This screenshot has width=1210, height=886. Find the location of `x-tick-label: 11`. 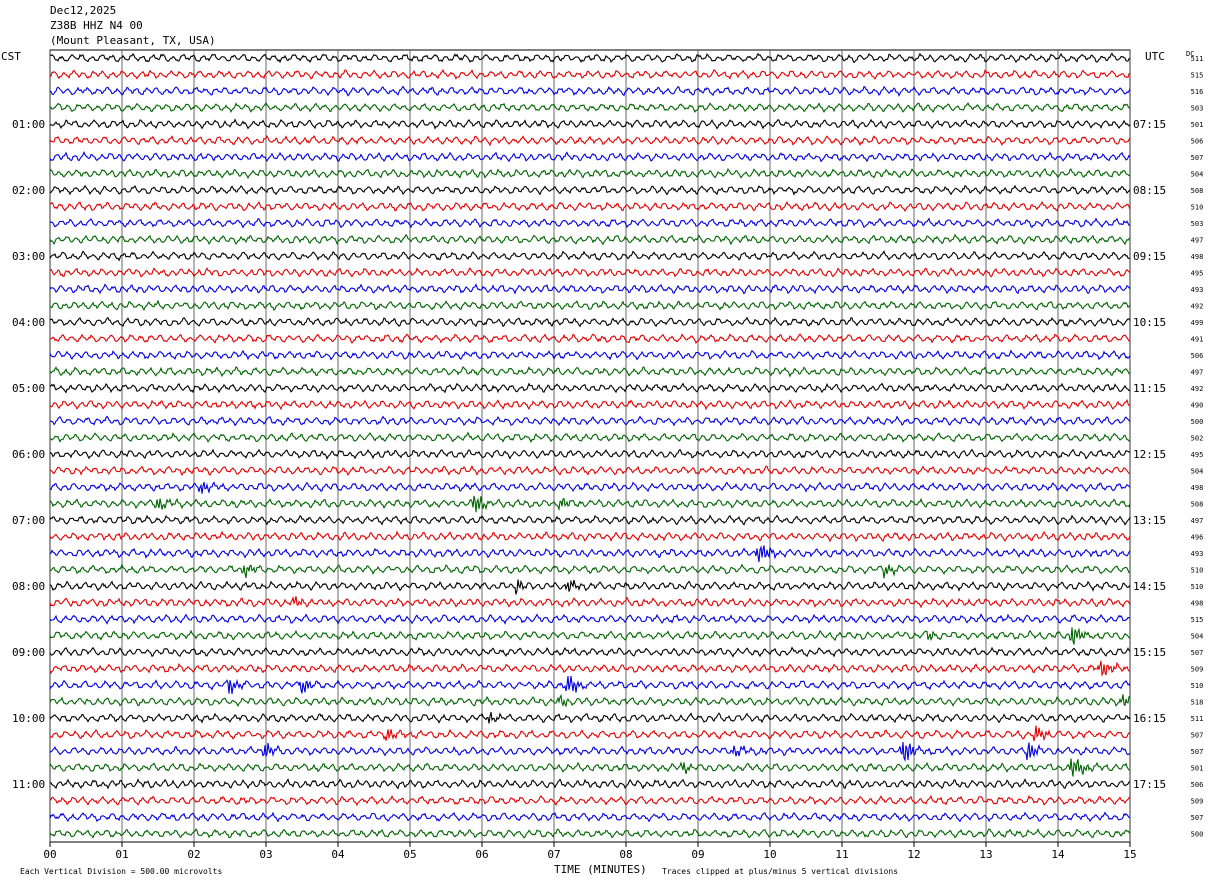

x-tick-label: 11 is located at coordinates (841, 854).